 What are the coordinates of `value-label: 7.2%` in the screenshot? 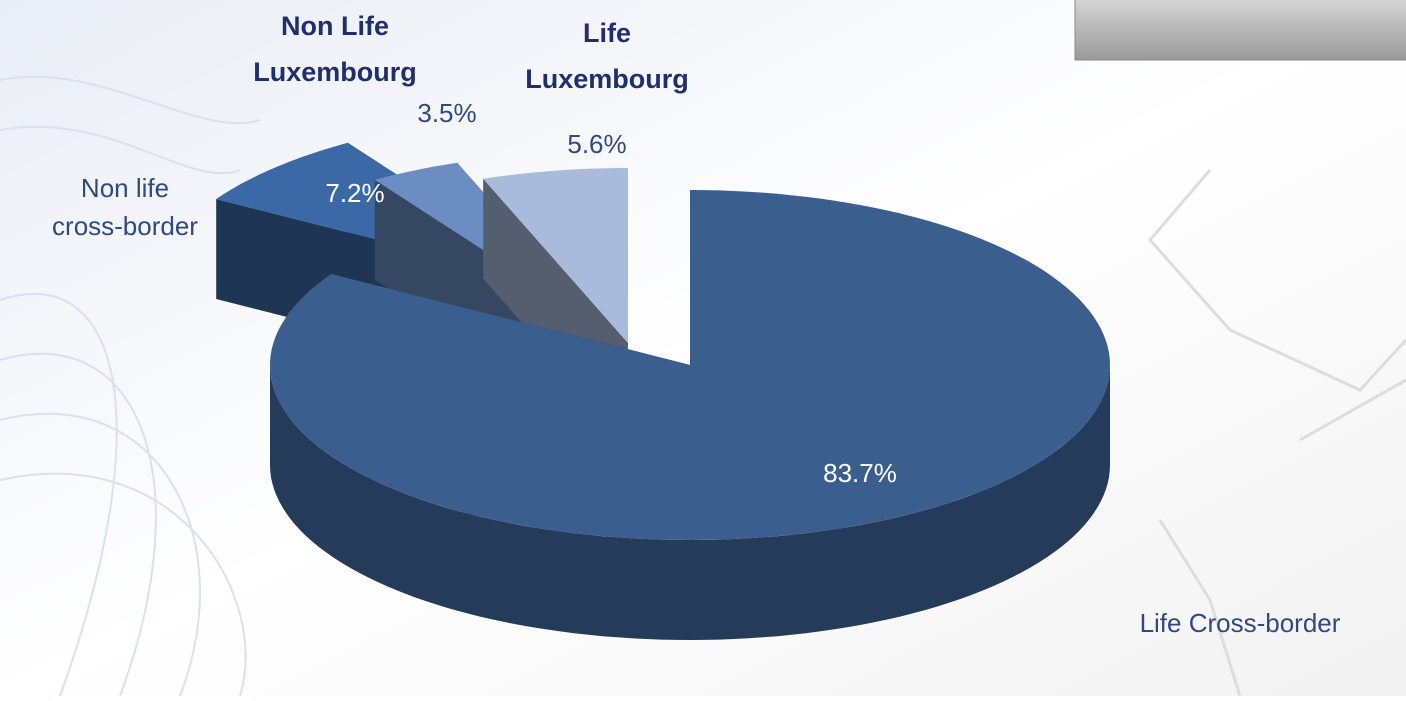 It's located at (354, 193).